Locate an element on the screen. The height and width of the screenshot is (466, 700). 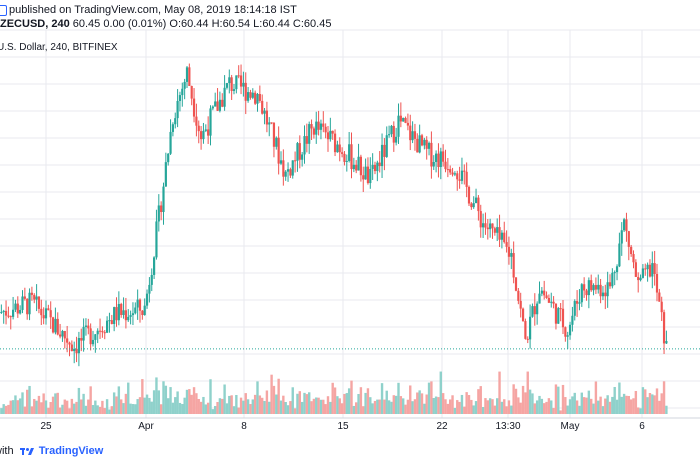
footer-brand: TradingView is located at coordinates (71, 451).